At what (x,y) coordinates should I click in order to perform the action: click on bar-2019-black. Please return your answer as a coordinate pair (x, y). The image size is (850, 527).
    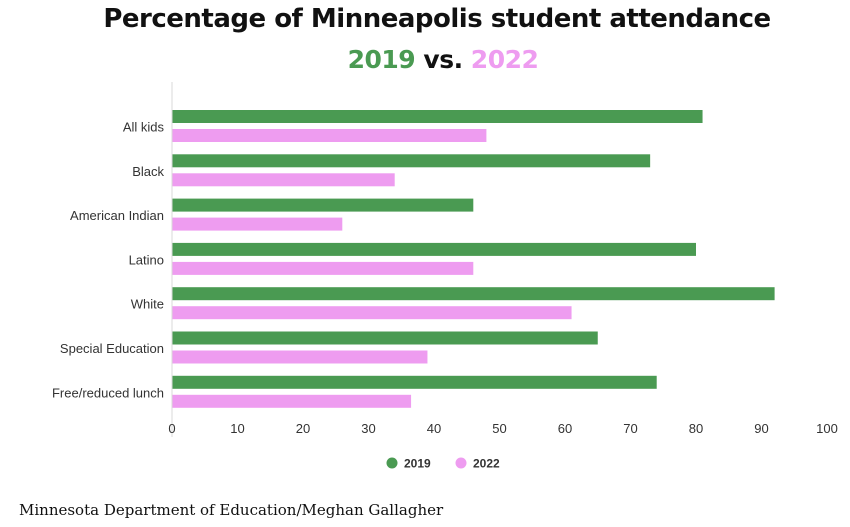
    Looking at the image, I should click on (411, 161).